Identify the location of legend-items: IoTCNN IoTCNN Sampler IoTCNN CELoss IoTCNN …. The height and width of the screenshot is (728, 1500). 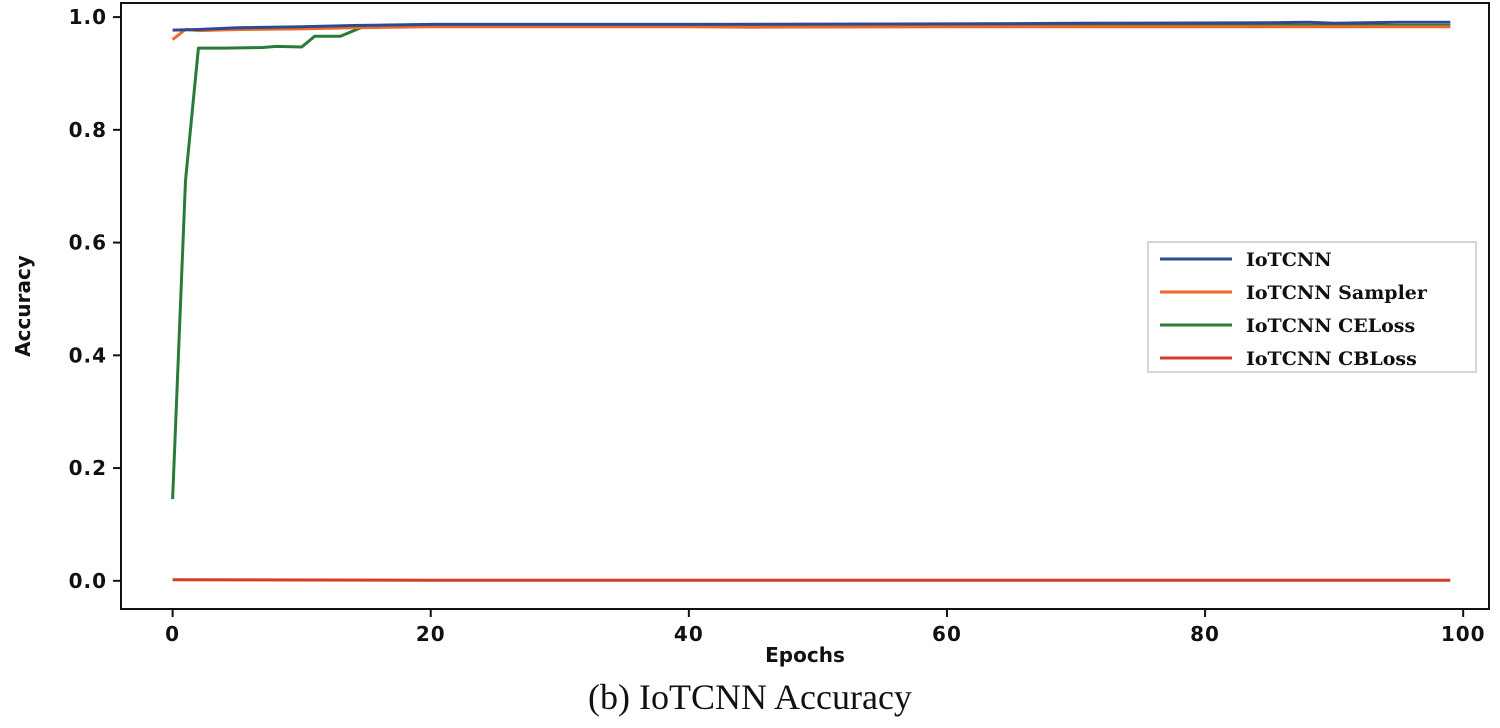
(1294, 309).